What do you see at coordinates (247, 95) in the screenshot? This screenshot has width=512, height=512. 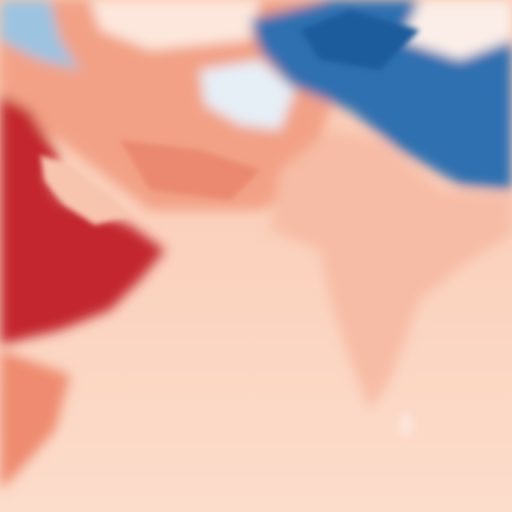 I see `afghan-highlands` at bounding box center [247, 95].